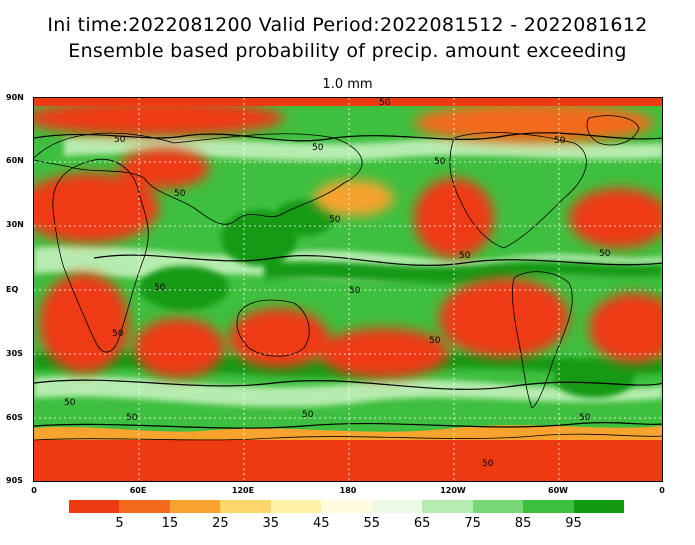  I want to click on indian-ocean-south-dry, so click(179, 348).